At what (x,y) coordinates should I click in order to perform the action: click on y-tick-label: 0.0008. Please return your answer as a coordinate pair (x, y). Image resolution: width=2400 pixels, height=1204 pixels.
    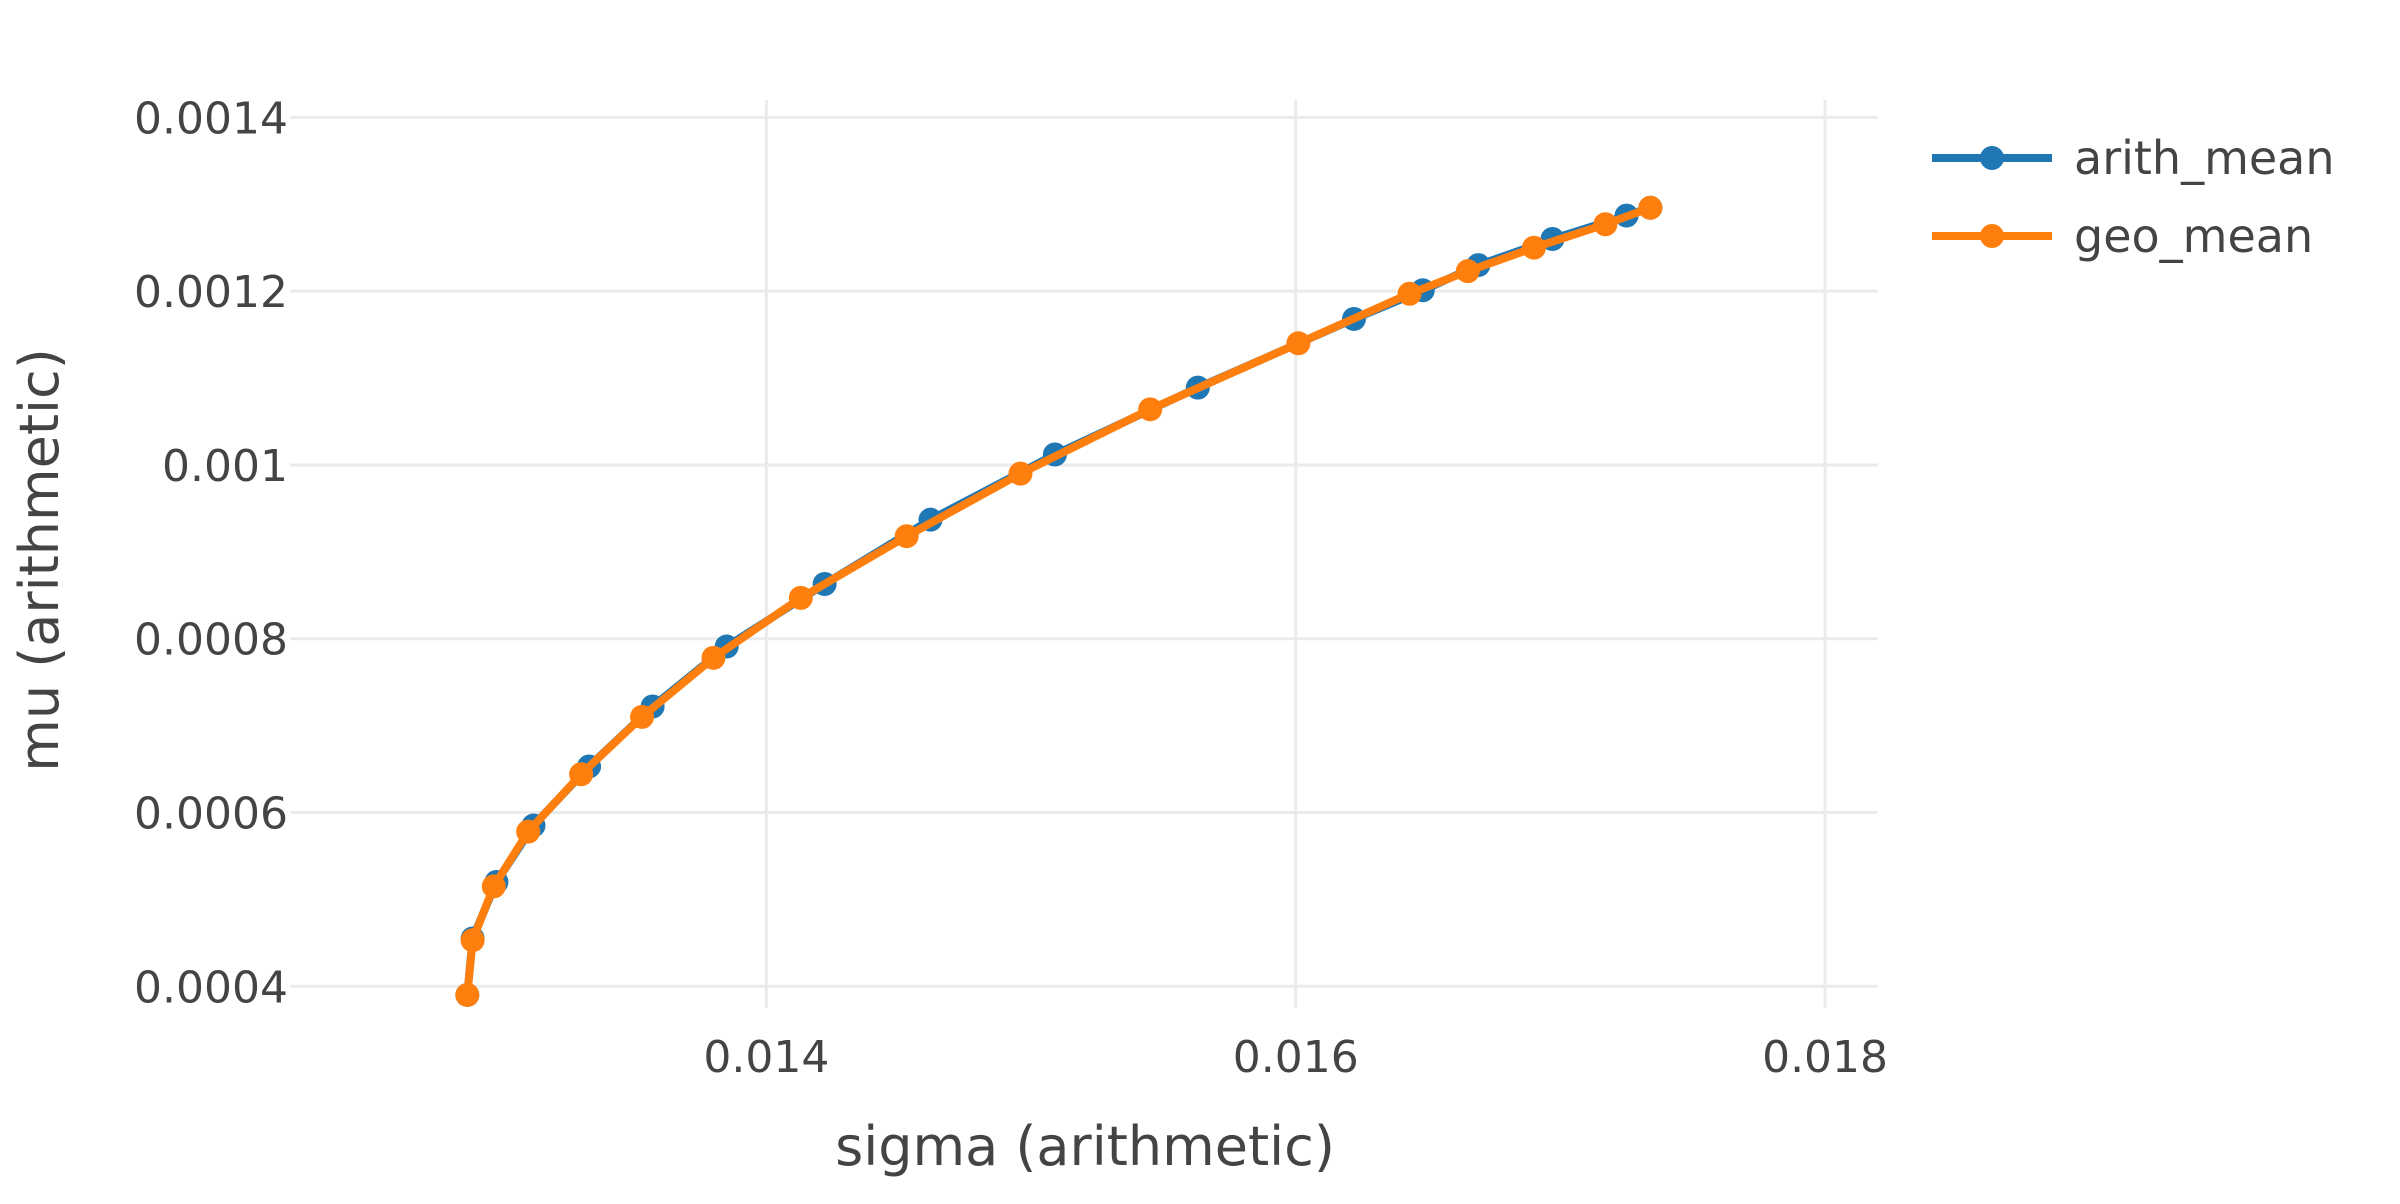
    Looking at the image, I should click on (211, 640).